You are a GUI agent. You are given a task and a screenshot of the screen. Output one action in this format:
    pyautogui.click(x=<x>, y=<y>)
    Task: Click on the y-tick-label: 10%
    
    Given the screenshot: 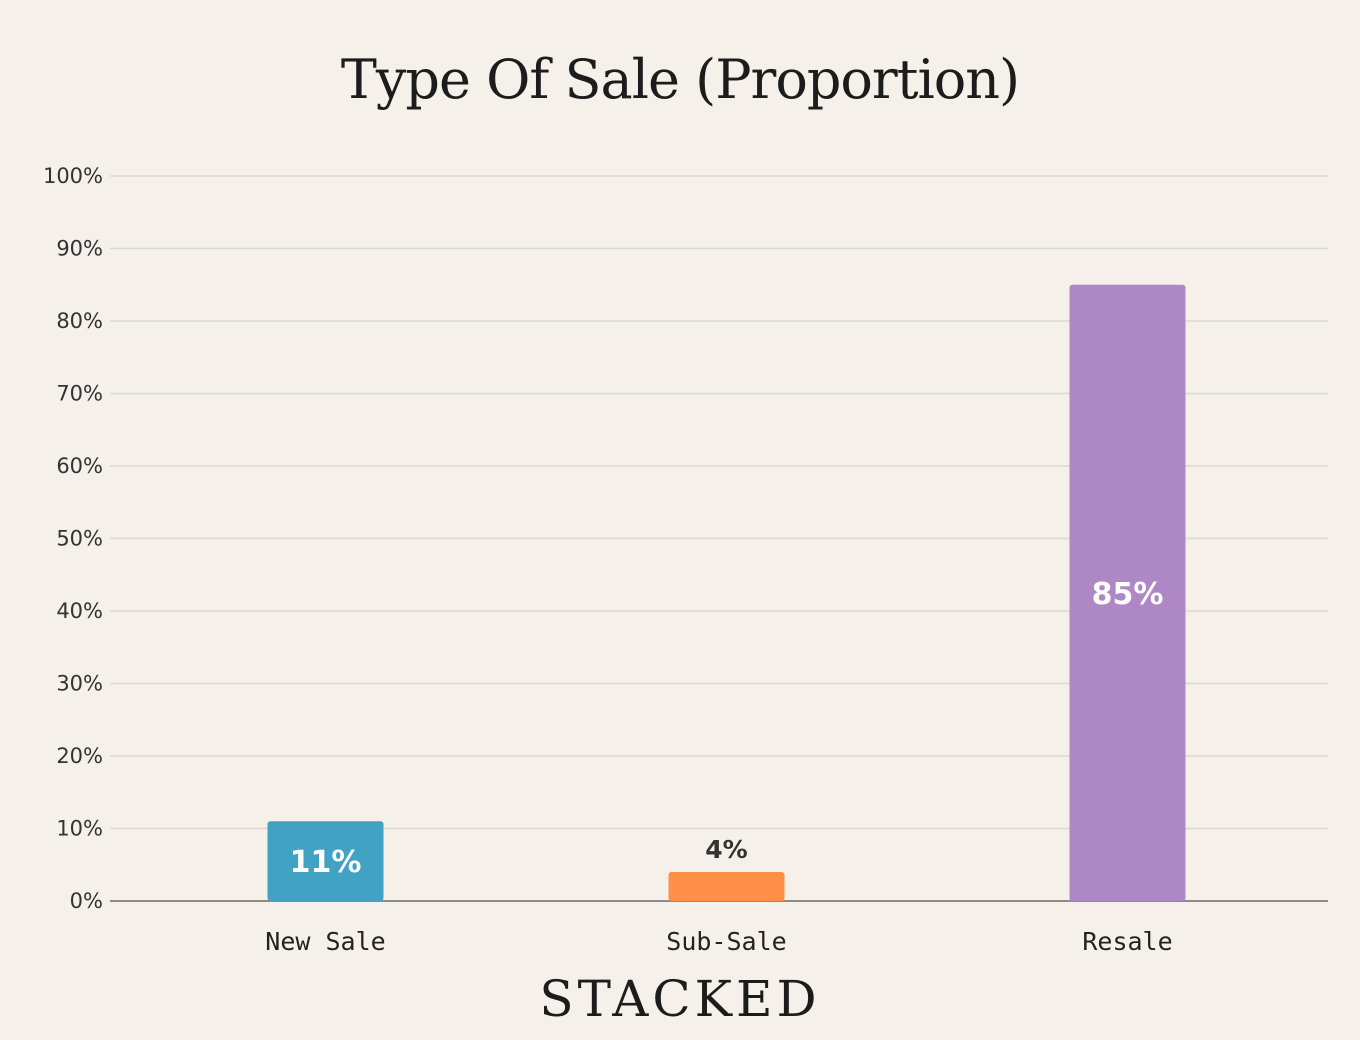 What is the action you would take?
    pyautogui.click(x=79, y=829)
    